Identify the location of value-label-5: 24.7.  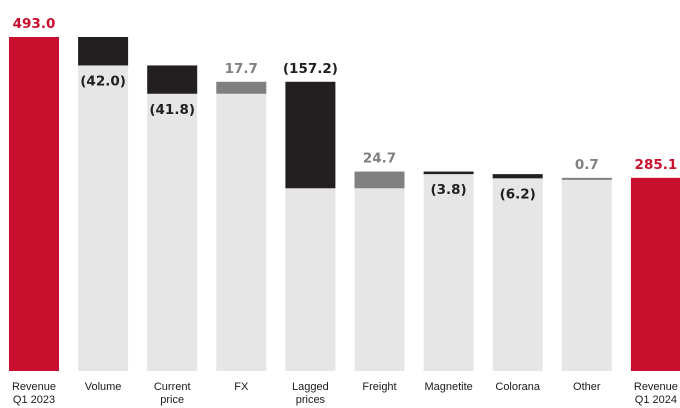
(379, 159).